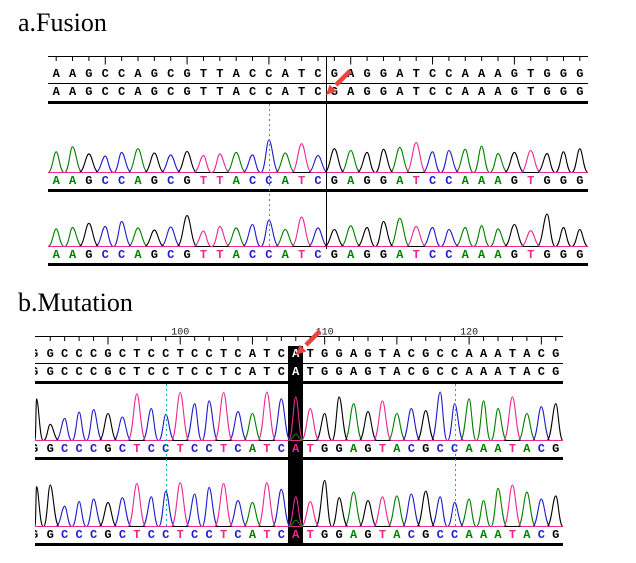 Image resolution: width=636 pixels, height=563 pixels. I want to click on base-cell-clipped: G, so click(39, 354).